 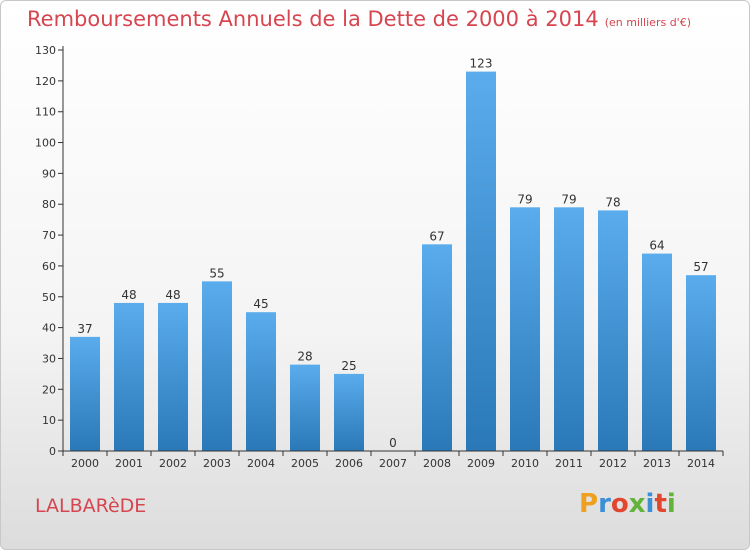 What do you see at coordinates (304, 357) in the screenshot?
I see `data-label-2005: 28` at bounding box center [304, 357].